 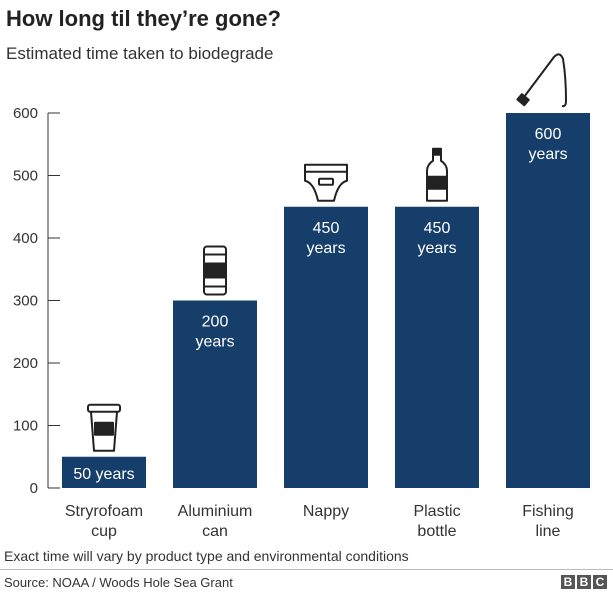 I want to click on fishing-line-icon, so click(x=541, y=80).